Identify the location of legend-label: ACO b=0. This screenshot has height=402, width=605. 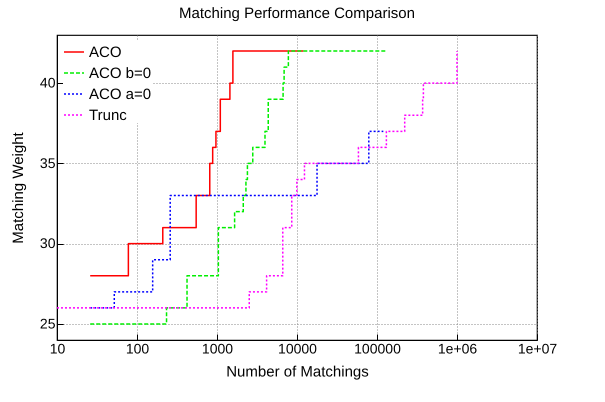
(120, 73).